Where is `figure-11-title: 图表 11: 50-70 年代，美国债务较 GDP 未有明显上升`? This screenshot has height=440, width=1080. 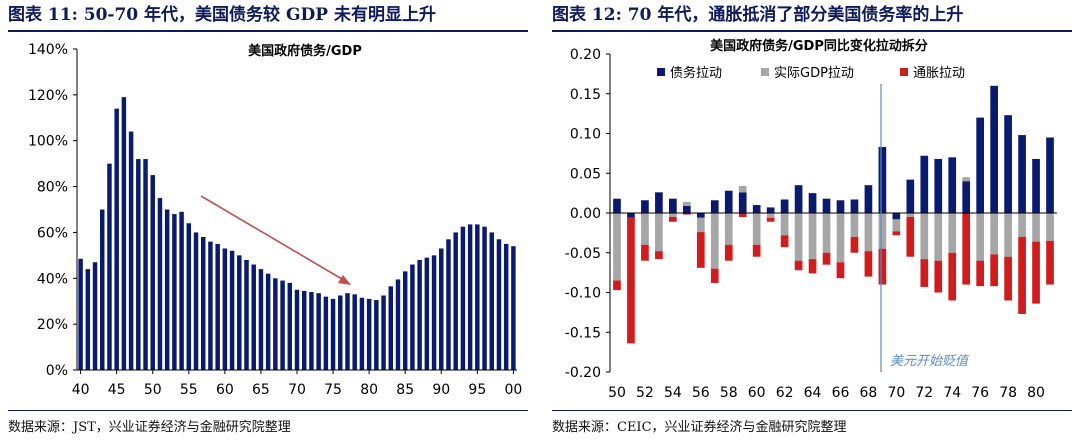
figure-11-title: 图表 11: 50-70 年代，美国债务较 GDP 未有明显上升 is located at coordinates (222, 15).